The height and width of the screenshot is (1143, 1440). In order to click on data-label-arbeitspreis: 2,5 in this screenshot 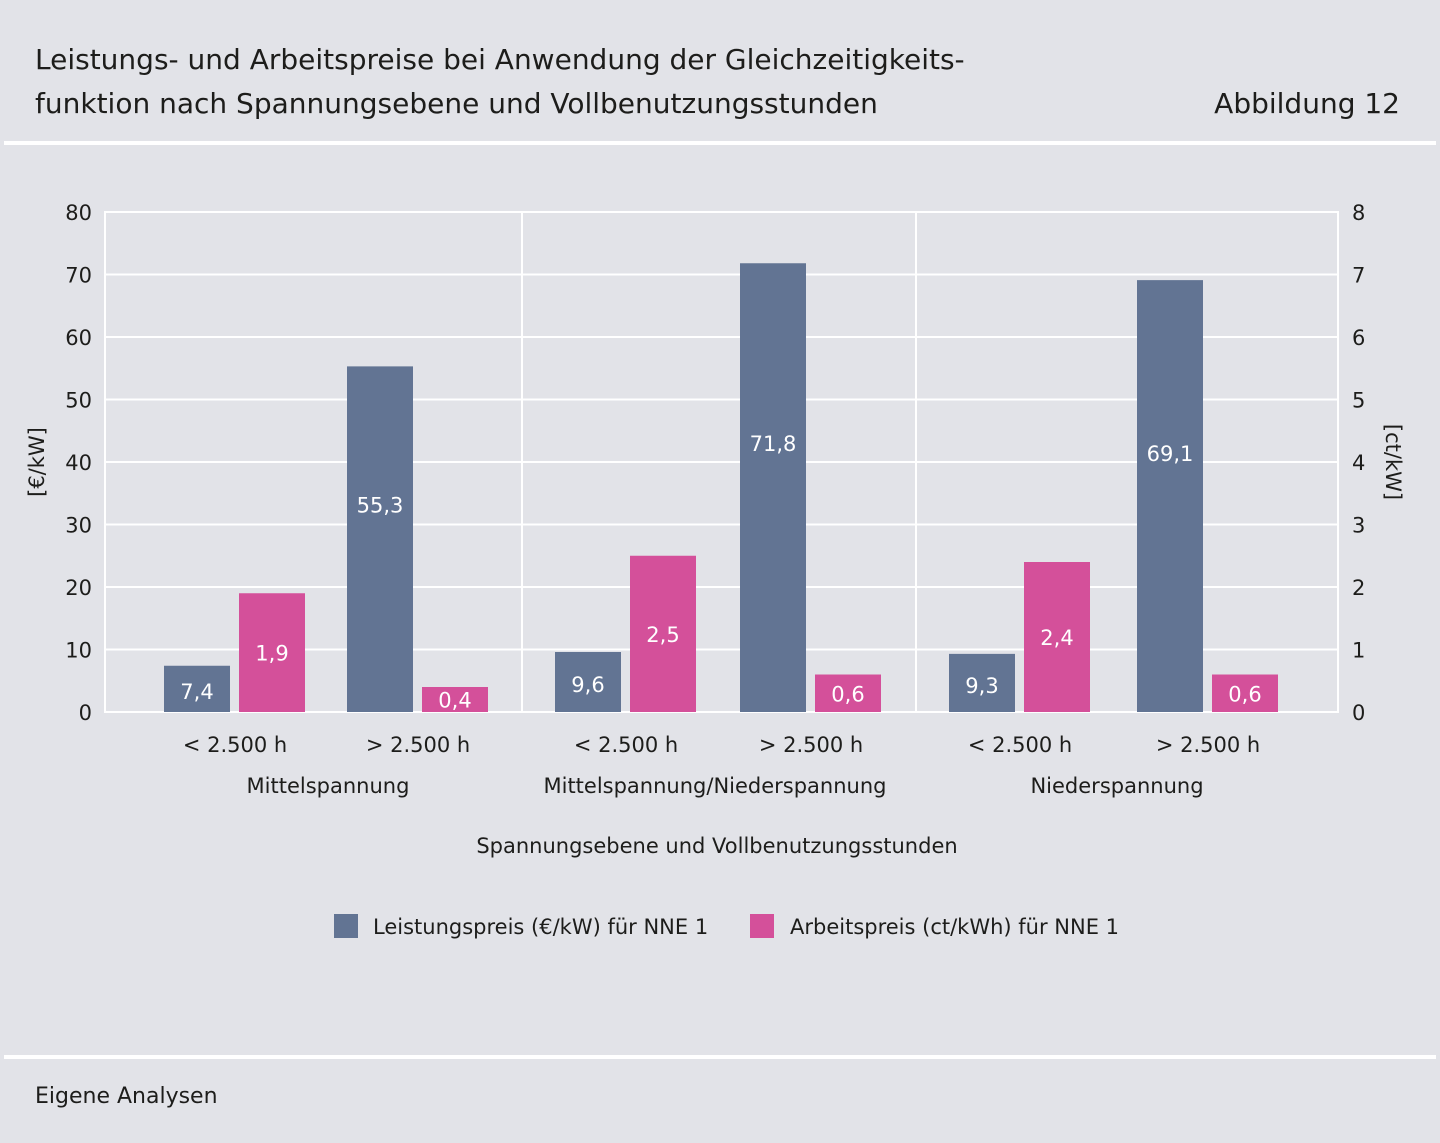, I will do `click(662, 635)`.